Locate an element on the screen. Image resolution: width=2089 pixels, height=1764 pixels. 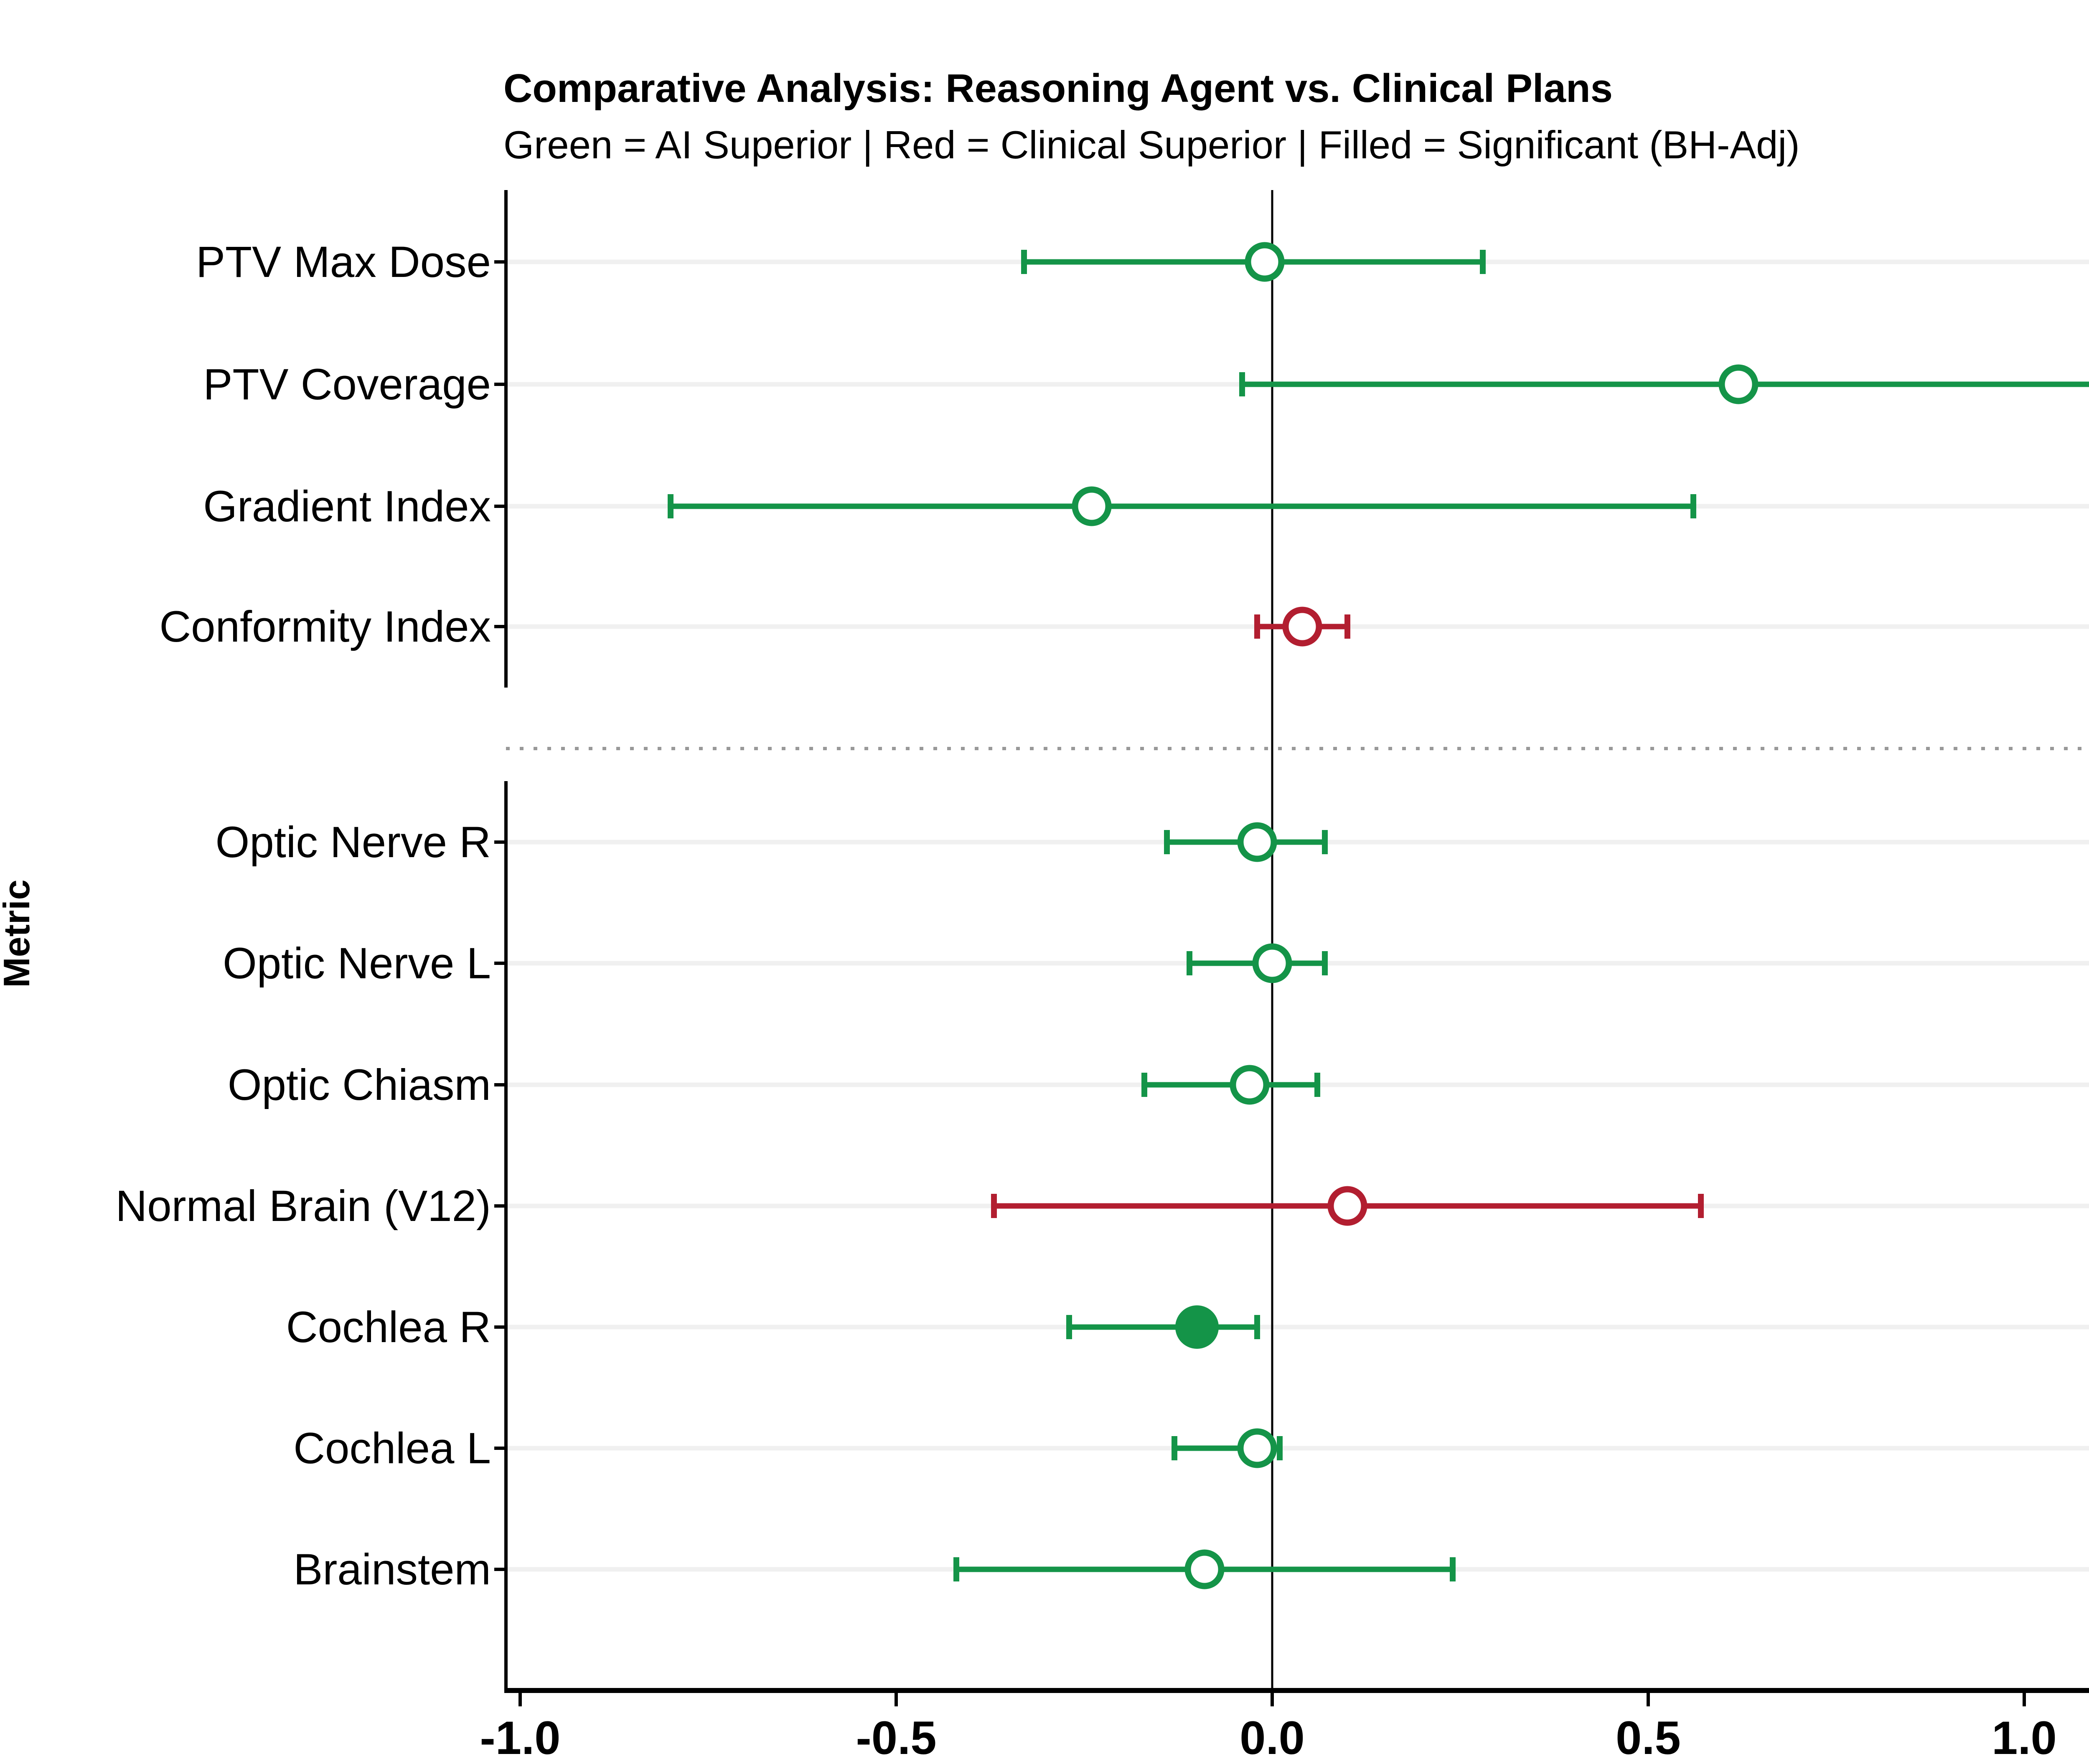
metric-label: Cochlea L is located at coordinates (392, 1448).